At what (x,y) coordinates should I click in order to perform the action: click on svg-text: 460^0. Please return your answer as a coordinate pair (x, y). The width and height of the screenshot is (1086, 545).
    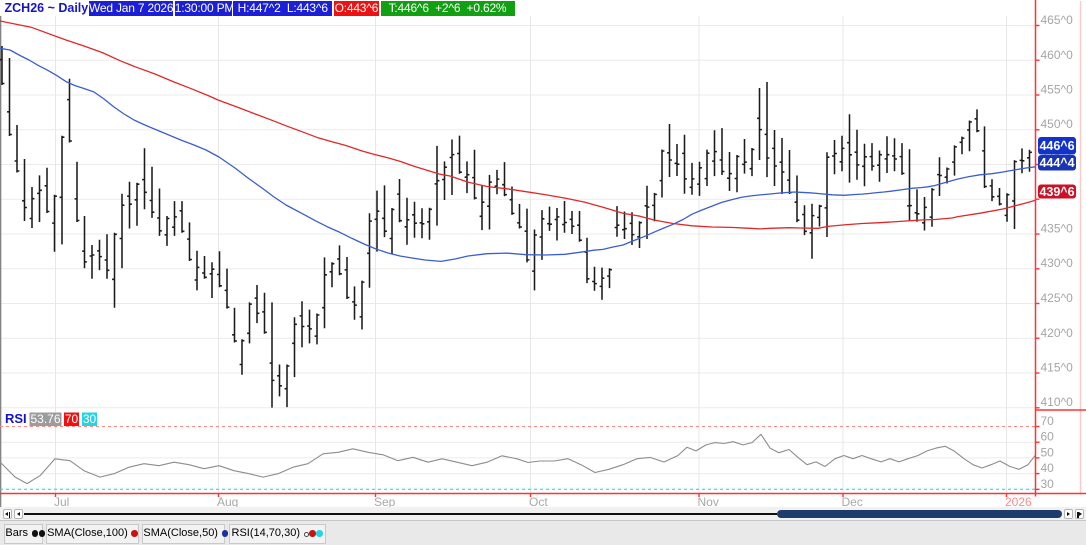
    Looking at the image, I should click on (1057, 55).